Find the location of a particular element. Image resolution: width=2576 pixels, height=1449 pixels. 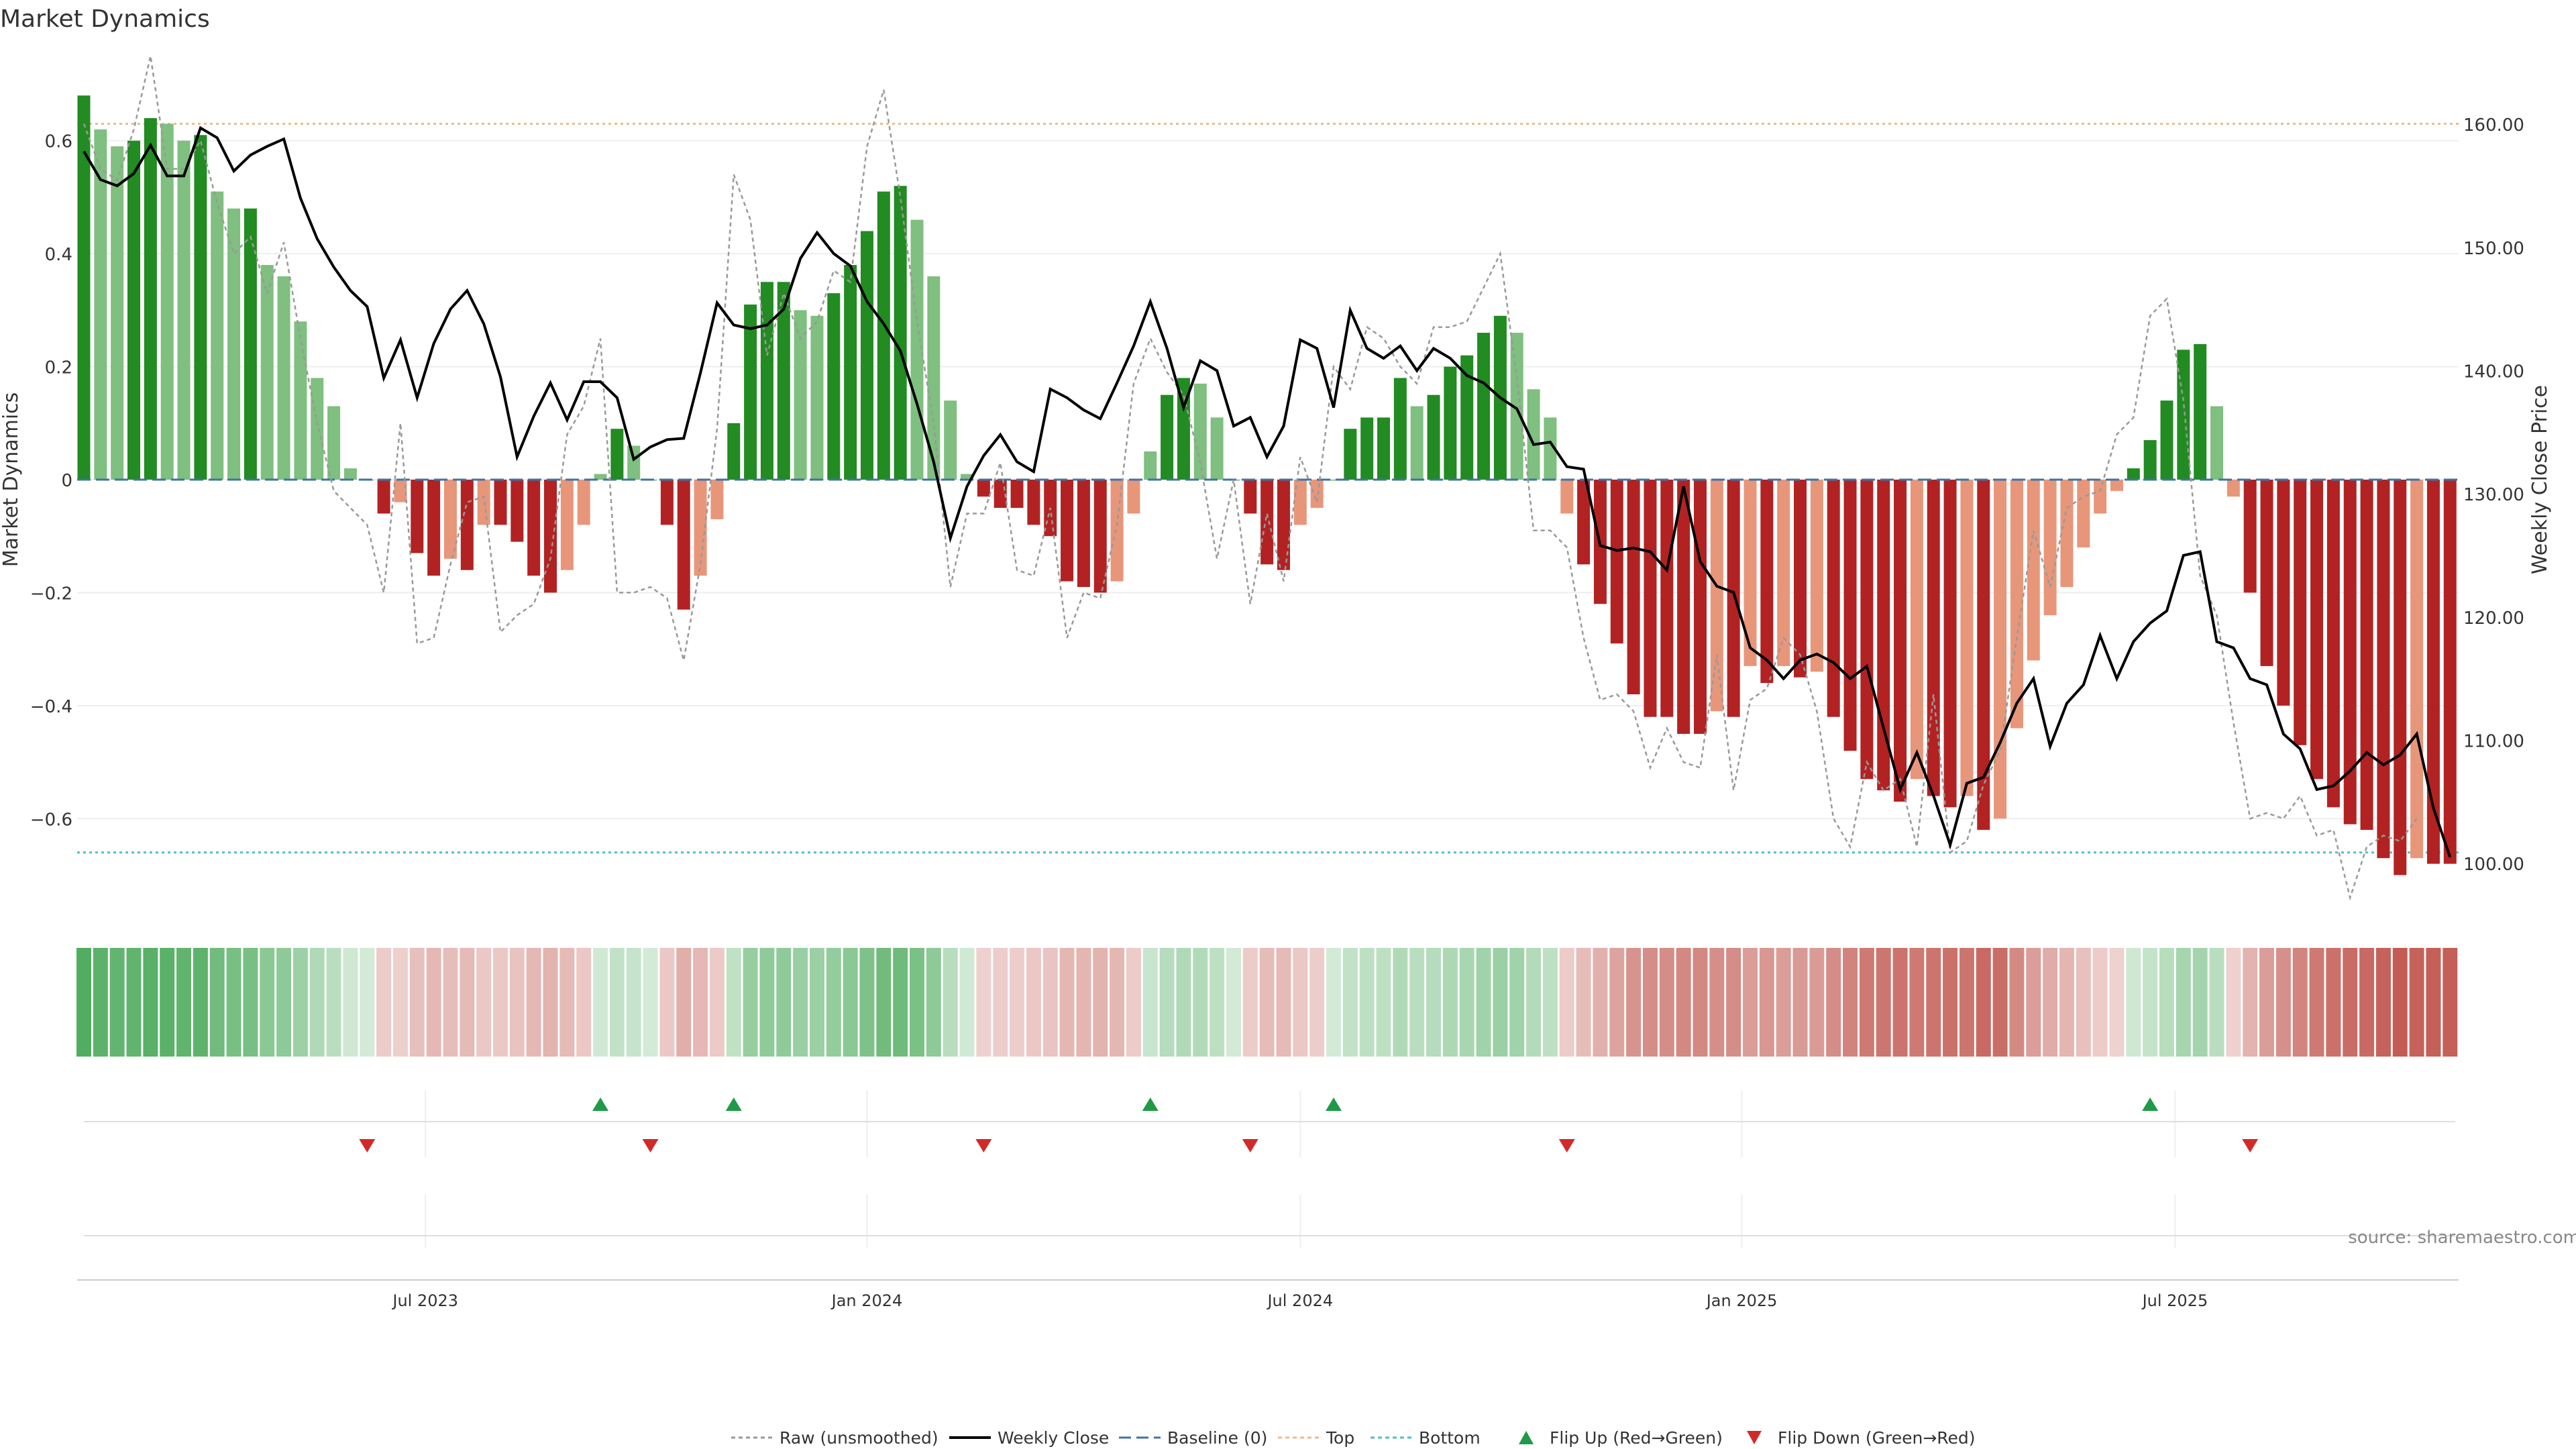

legend-item: Flip Down (Green→Red) is located at coordinates (1861, 1438).